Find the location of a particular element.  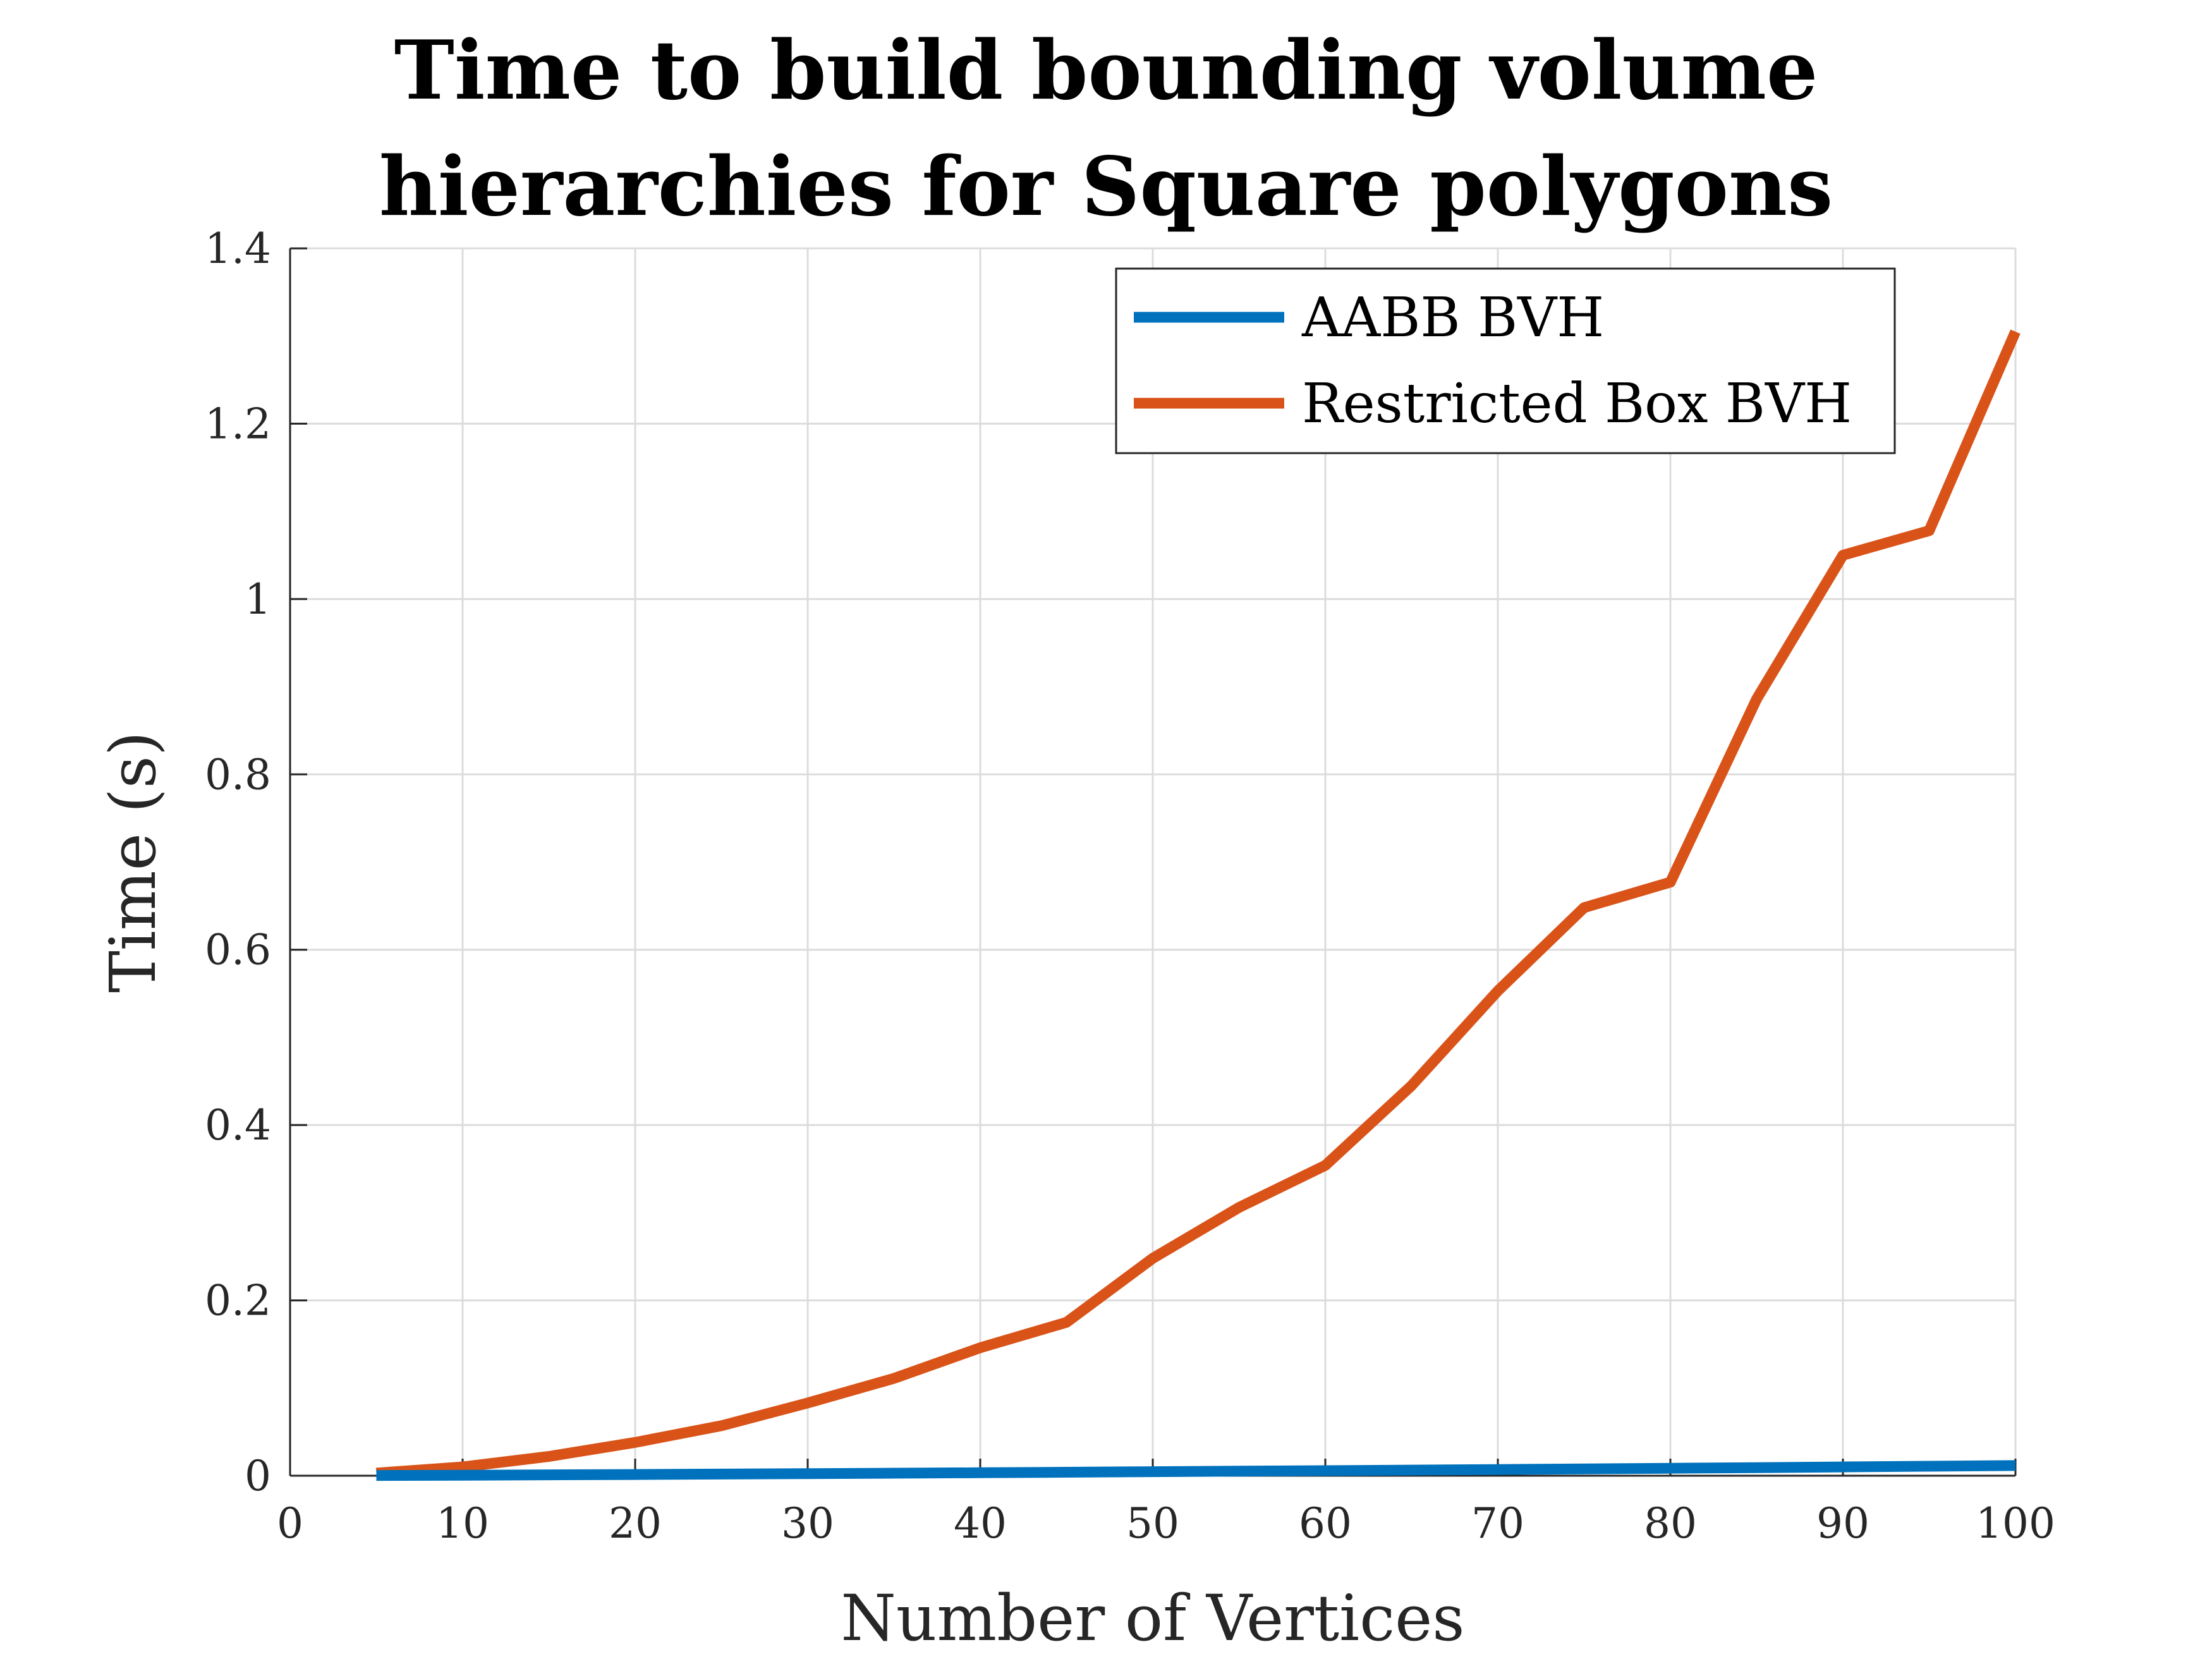

y-tick-label: 0 is located at coordinates (258, 1476).